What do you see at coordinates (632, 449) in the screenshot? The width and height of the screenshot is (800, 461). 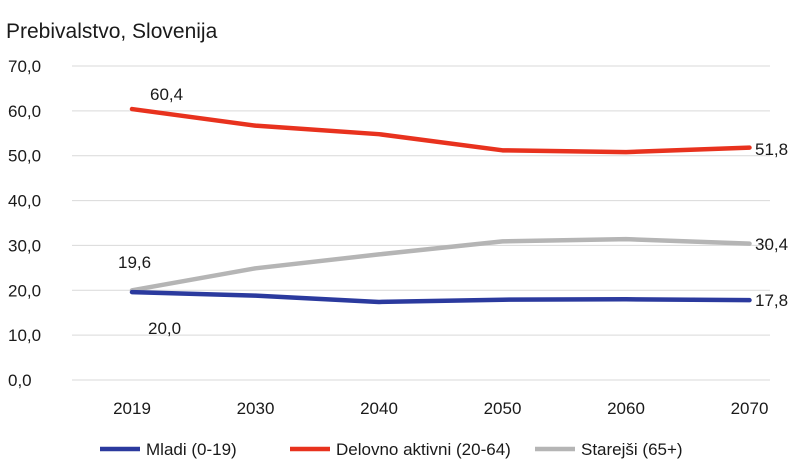 I see `legend-label: Starejši (65+)` at bounding box center [632, 449].